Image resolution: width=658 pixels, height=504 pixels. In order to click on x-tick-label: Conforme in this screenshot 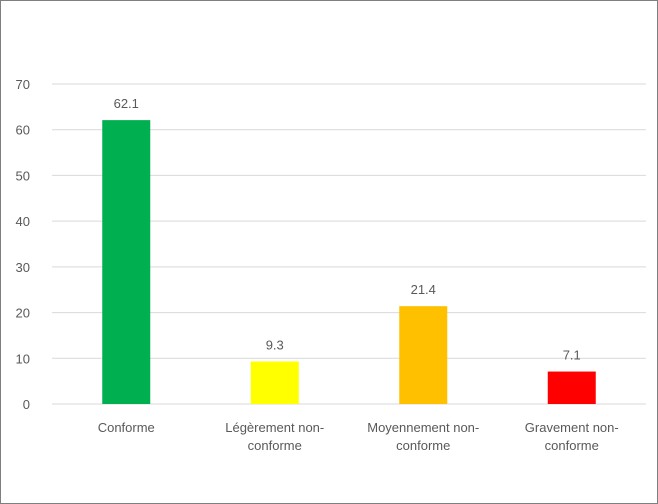, I will do `click(126, 427)`.